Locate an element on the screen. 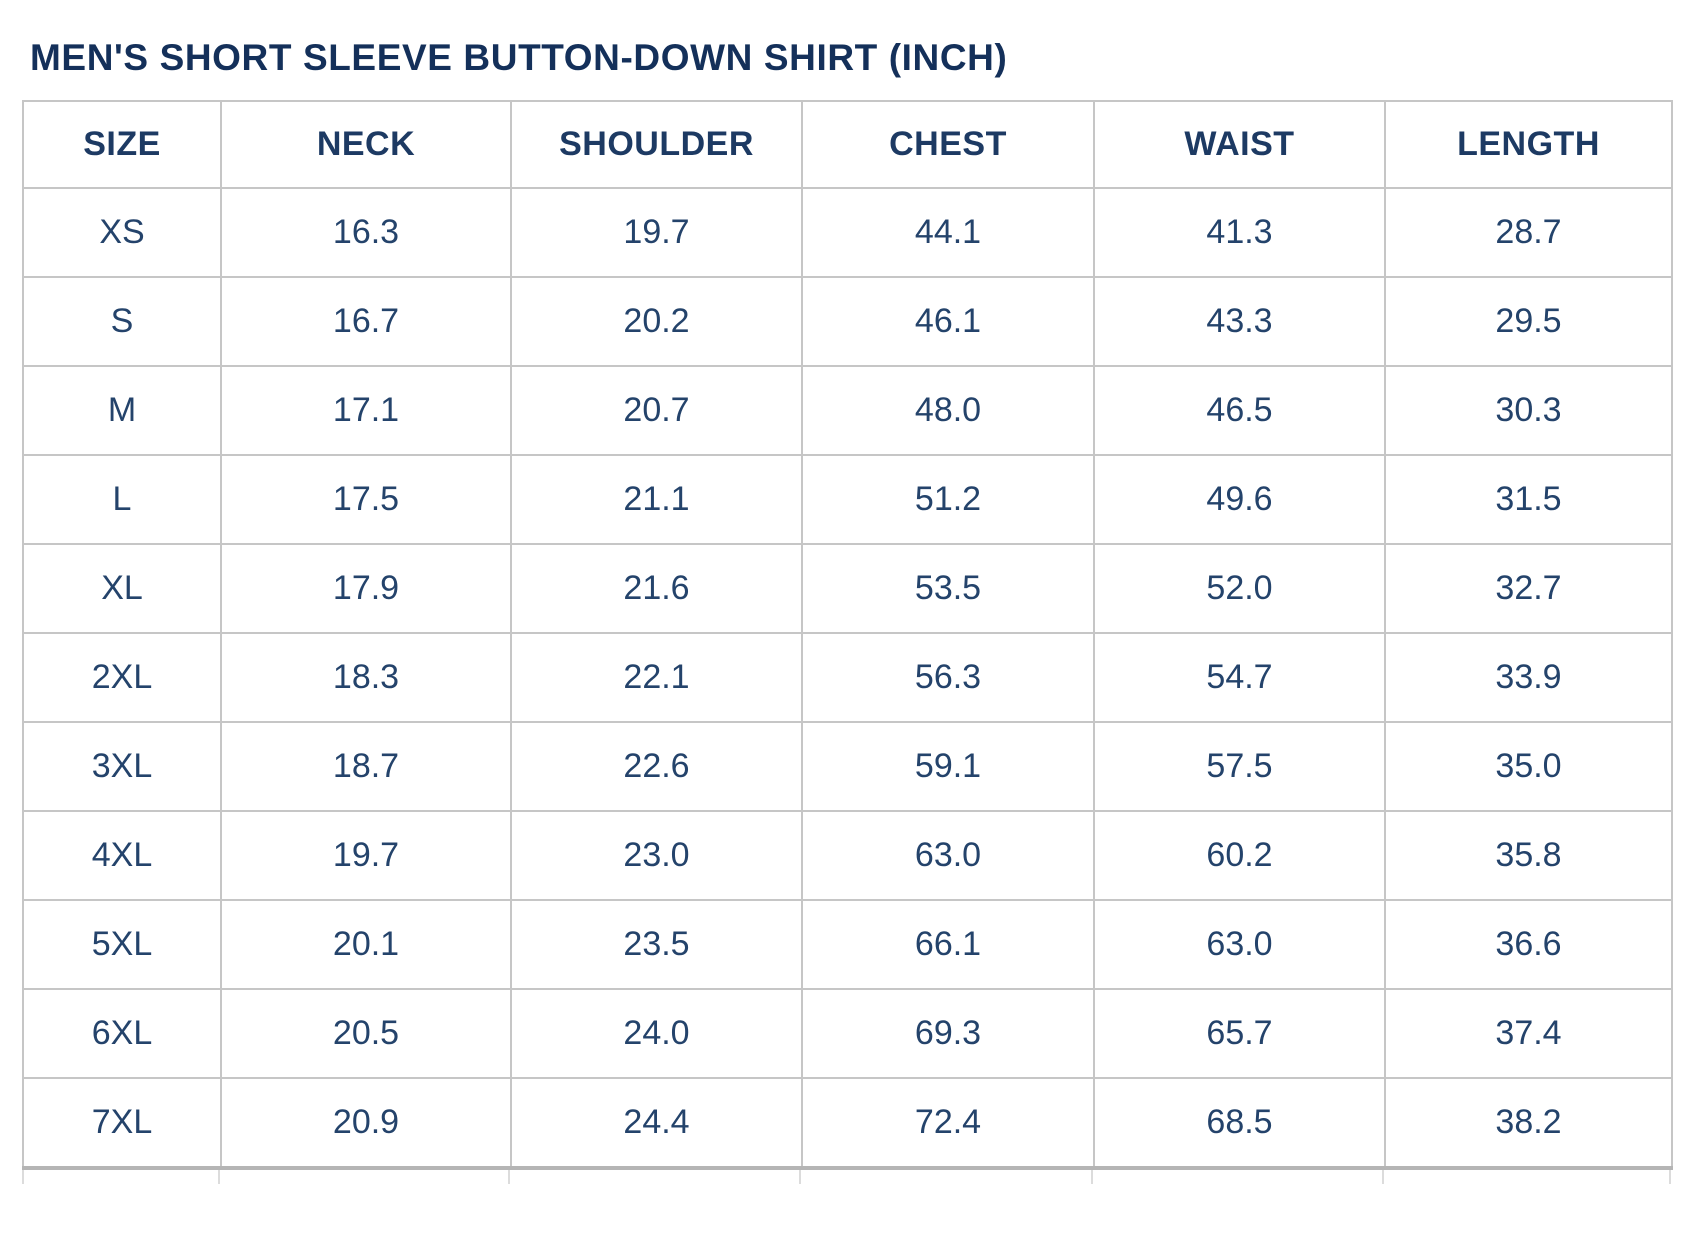  measurement-cell: 46.5 is located at coordinates (1239, 410).